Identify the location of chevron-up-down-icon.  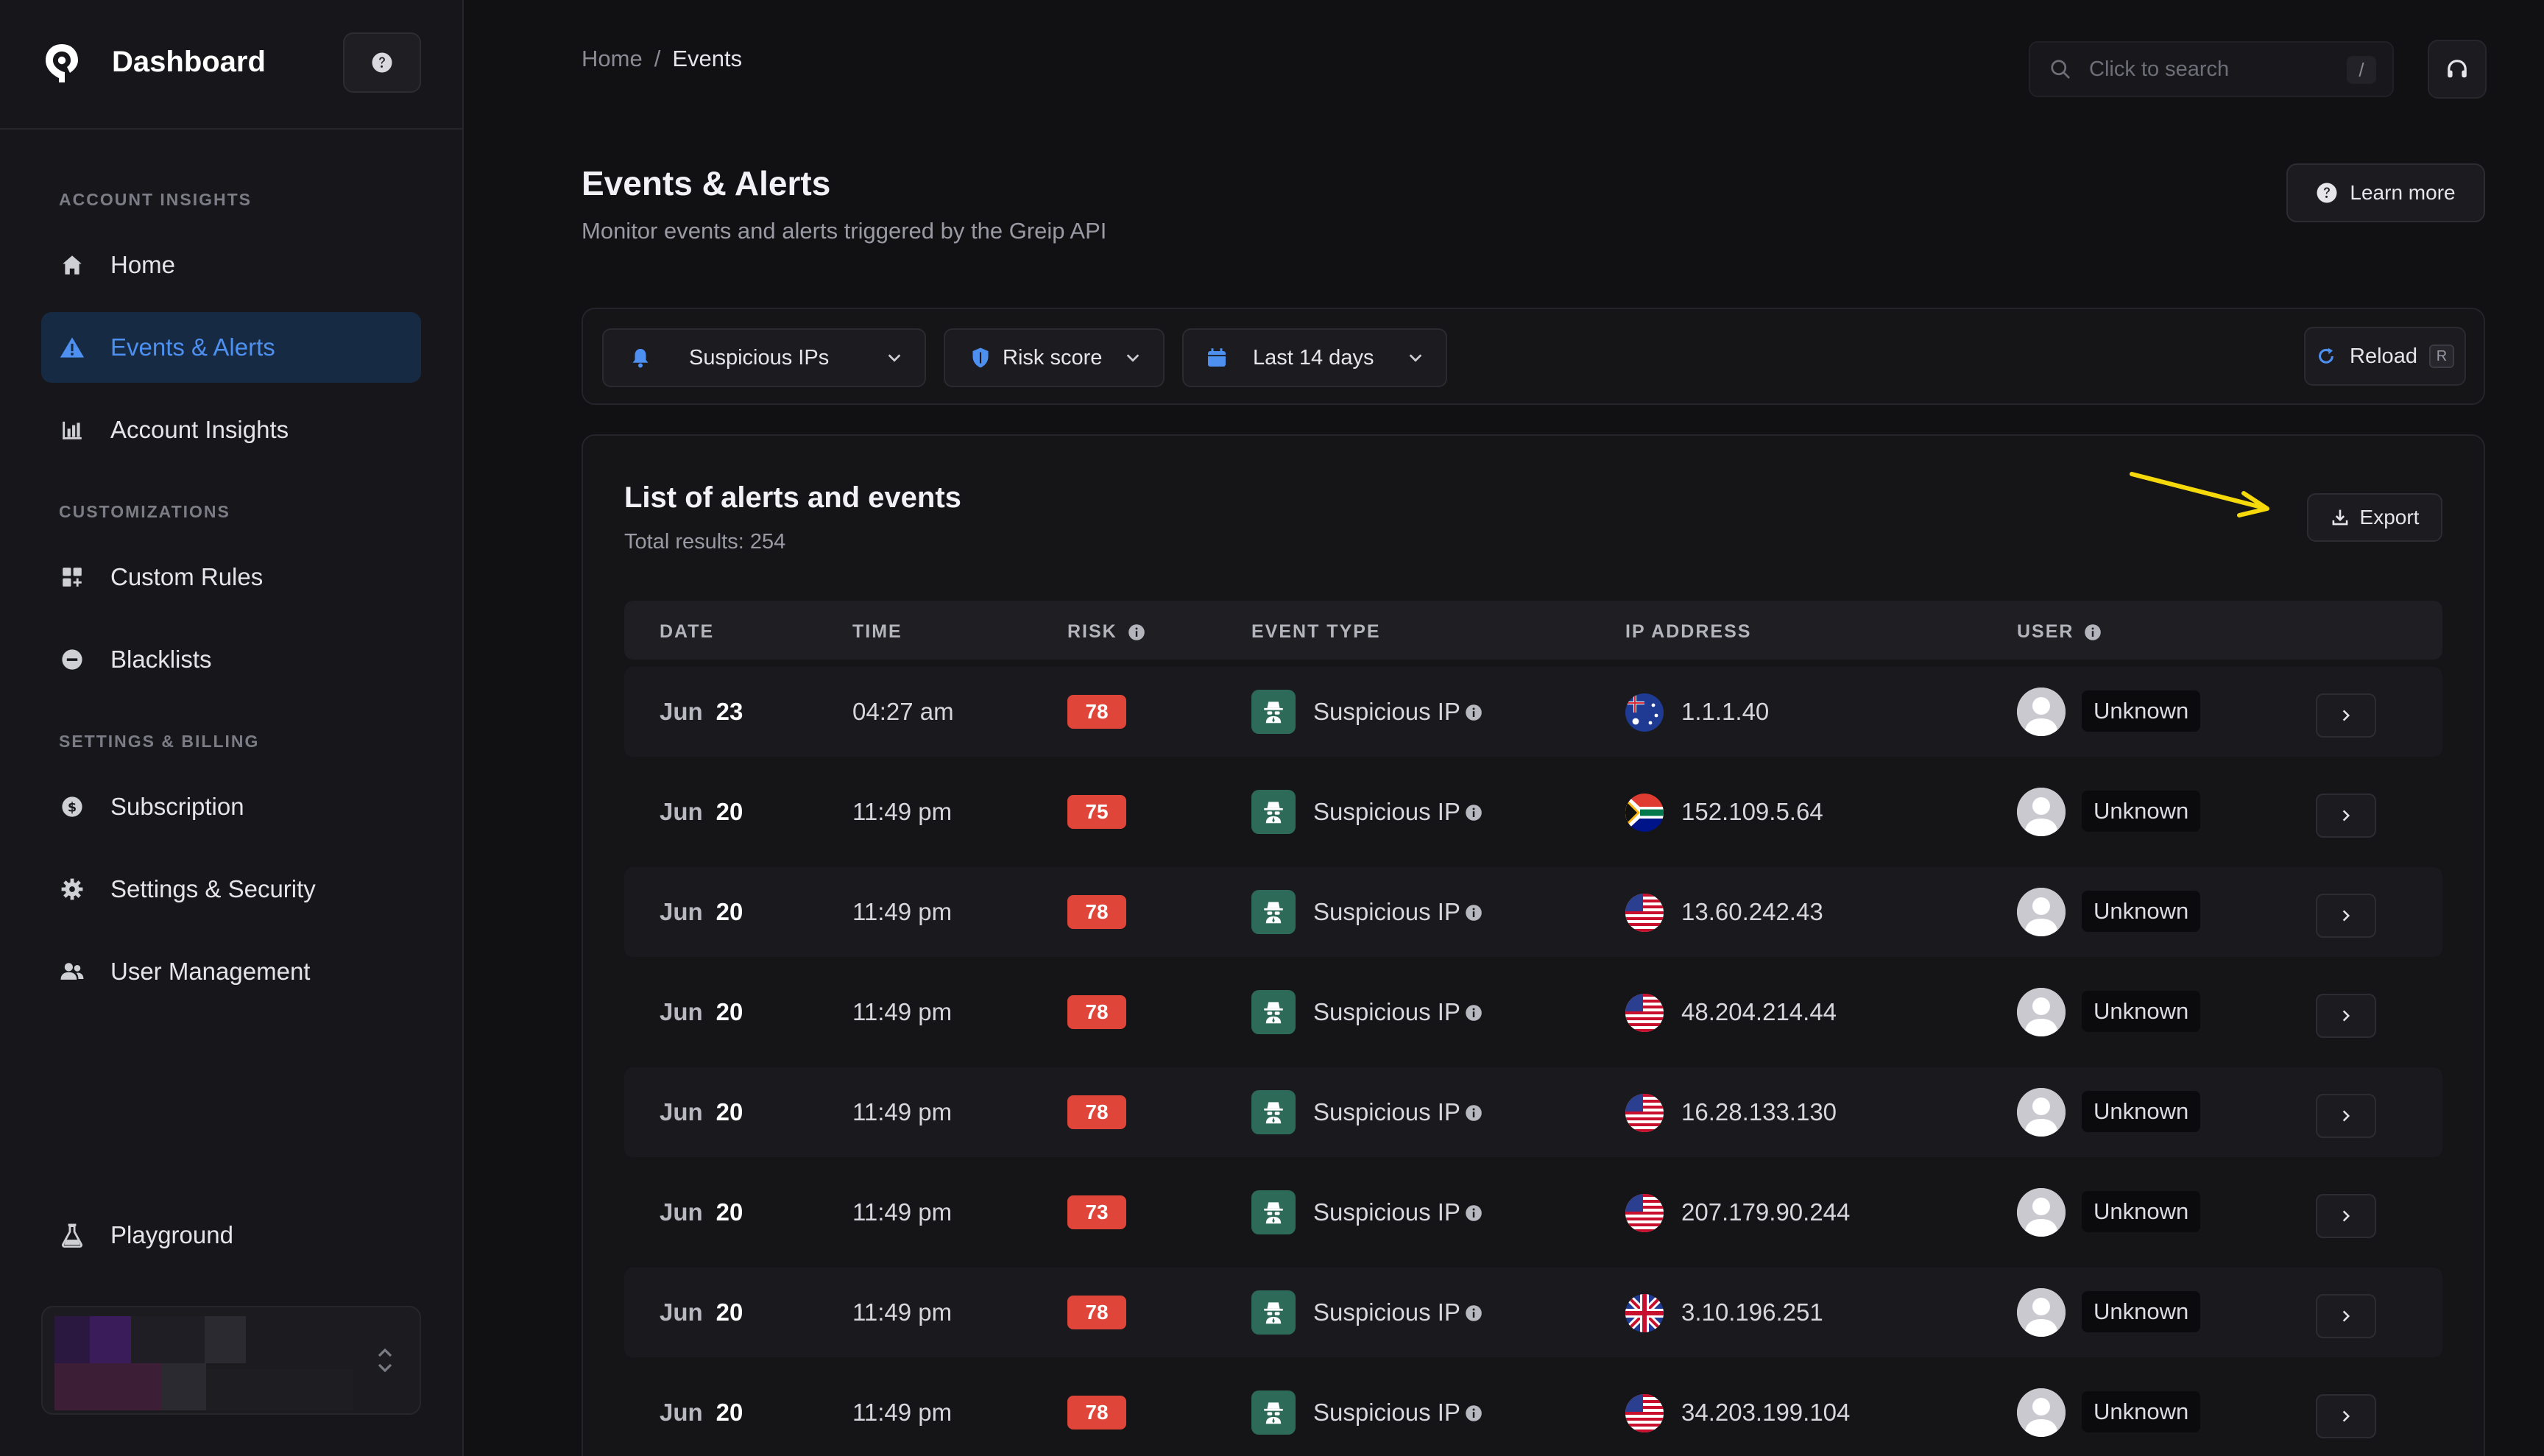
(385, 1360).